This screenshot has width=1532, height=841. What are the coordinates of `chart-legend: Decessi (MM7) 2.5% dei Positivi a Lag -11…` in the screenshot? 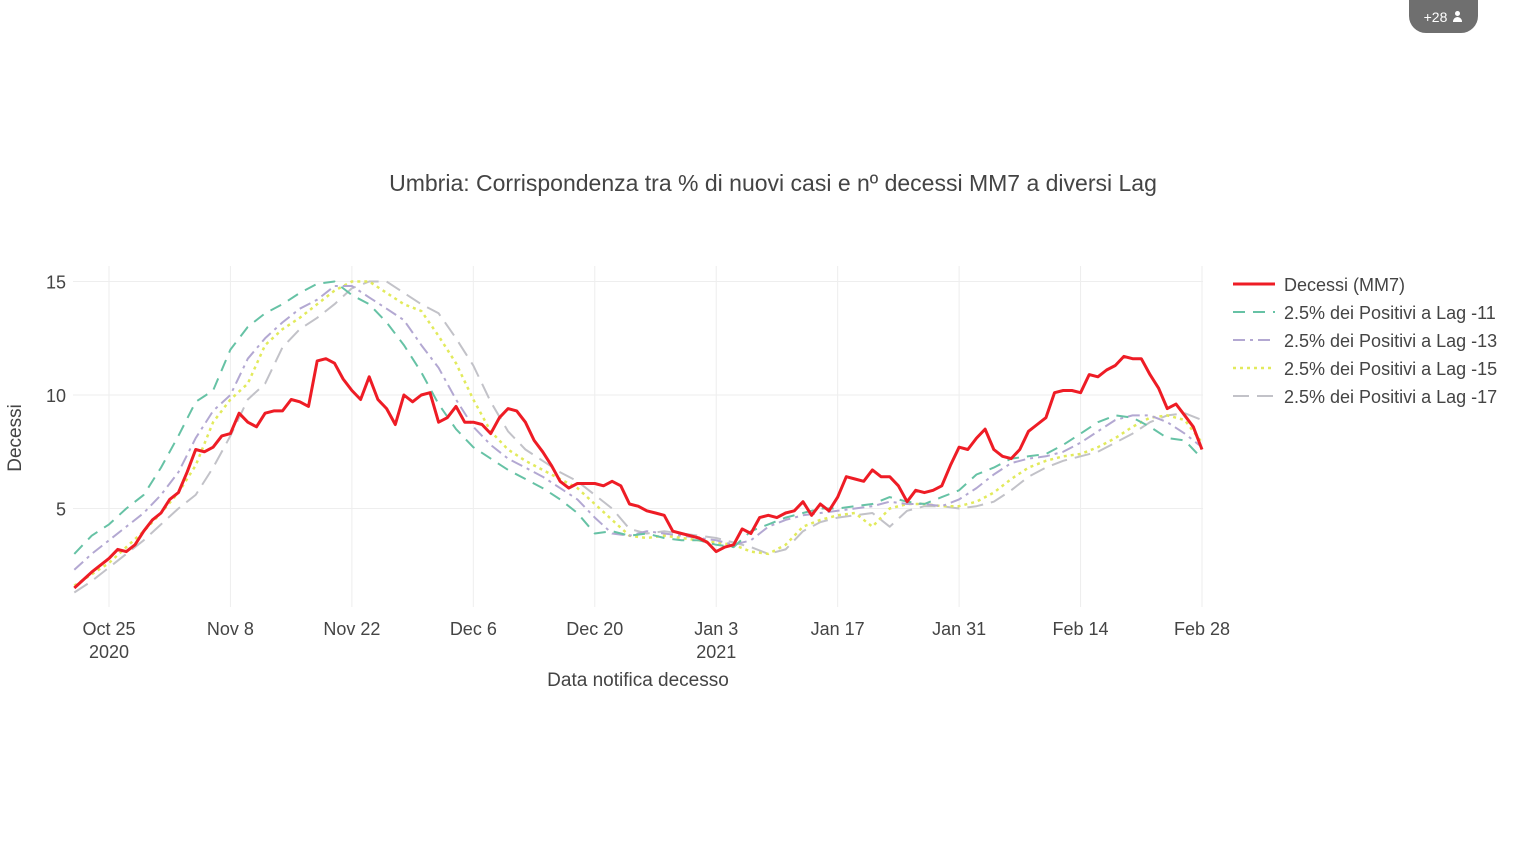 It's located at (1365, 341).